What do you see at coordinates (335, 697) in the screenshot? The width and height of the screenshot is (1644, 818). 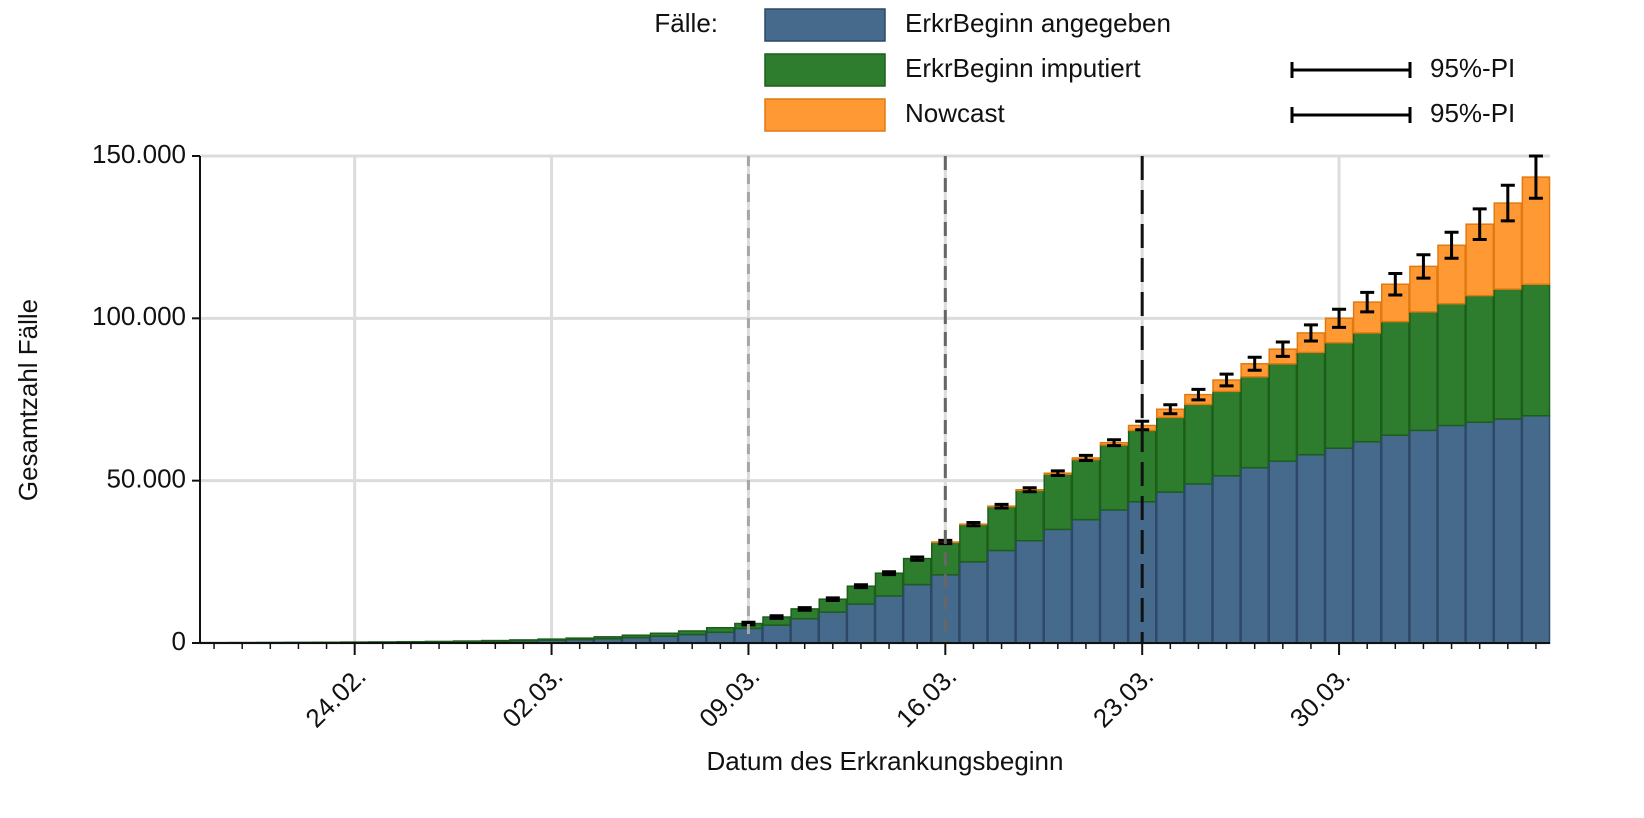 I see `x-tick-label: 24.02.` at bounding box center [335, 697].